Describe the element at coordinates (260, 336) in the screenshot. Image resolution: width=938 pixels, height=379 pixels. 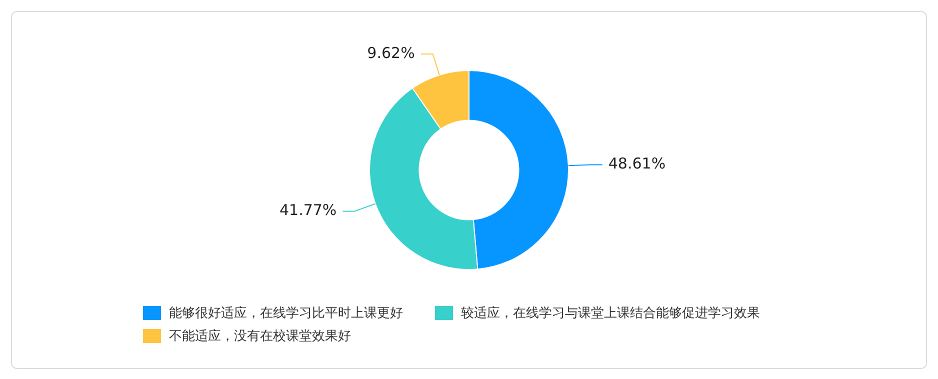
I see `legend-label: 不能适应，没有在校课堂效果好` at that location.